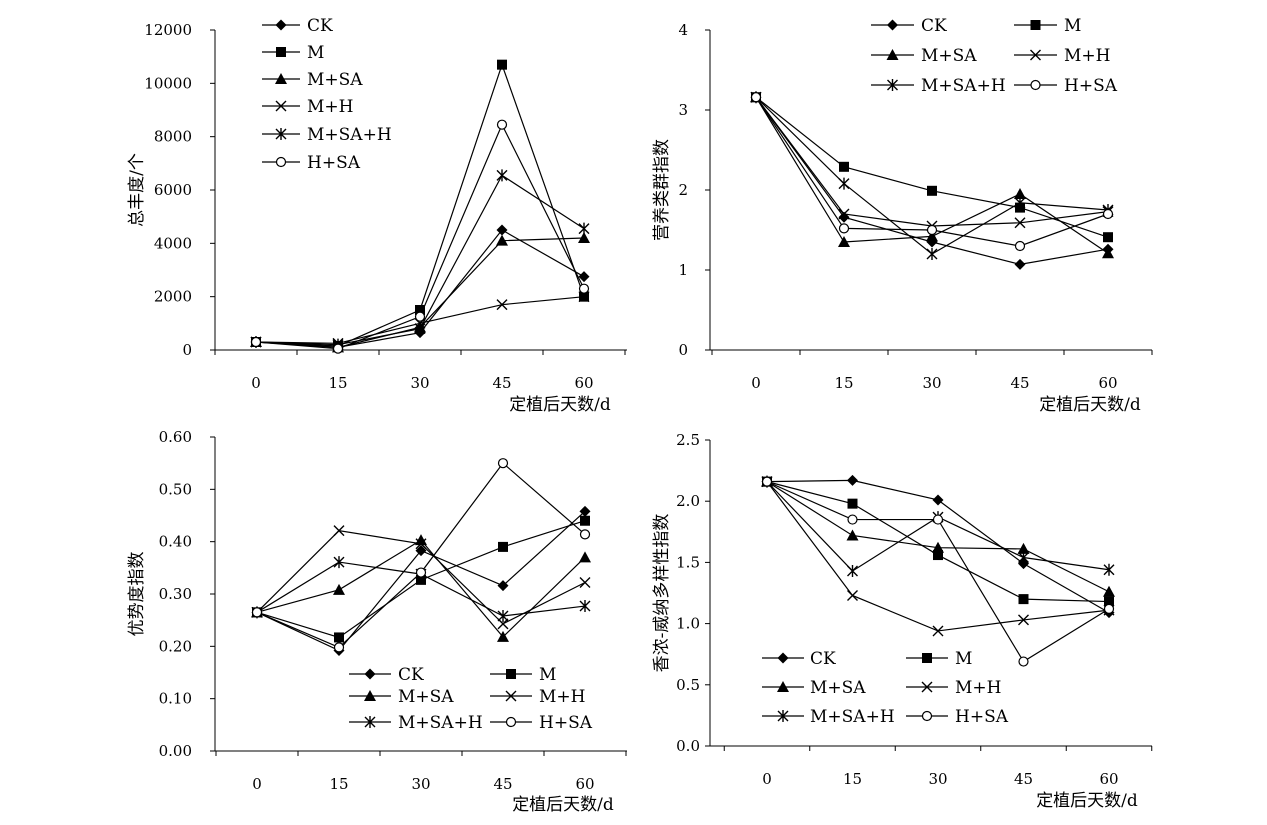 The height and width of the screenshot is (825, 1267). What do you see at coordinates (175, 751) in the screenshot?
I see `y-tick-label: 0.00` at bounding box center [175, 751].